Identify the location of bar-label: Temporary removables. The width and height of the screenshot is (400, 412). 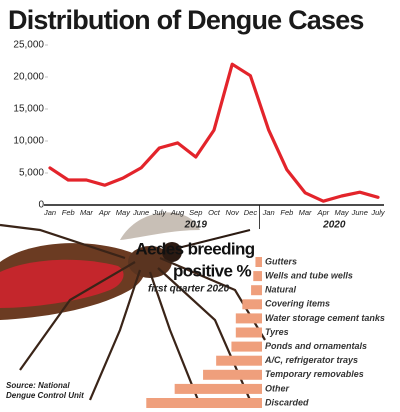
(314, 374).